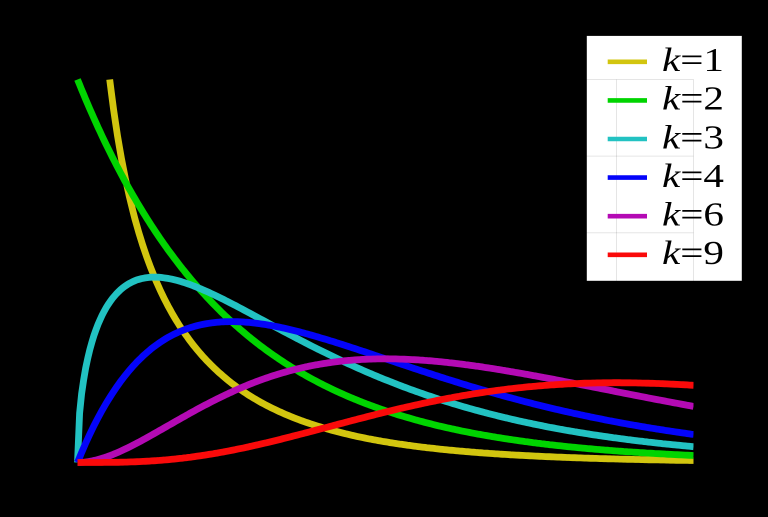 This screenshot has height=517, width=768. Describe the element at coordinates (693, 176) in the screenshot. I see `svg-text:k=4: k =4` at that location.